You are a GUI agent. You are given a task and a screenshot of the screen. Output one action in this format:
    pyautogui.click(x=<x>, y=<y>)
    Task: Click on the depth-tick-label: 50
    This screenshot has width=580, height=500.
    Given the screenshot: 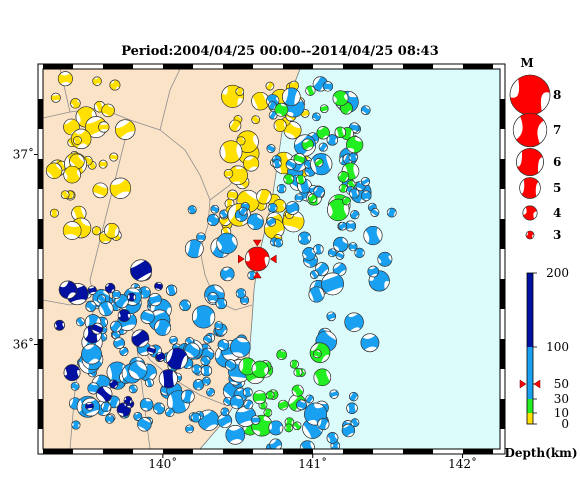 What is the action you would take?
    pyautogui.click(x=561, y=384)
    